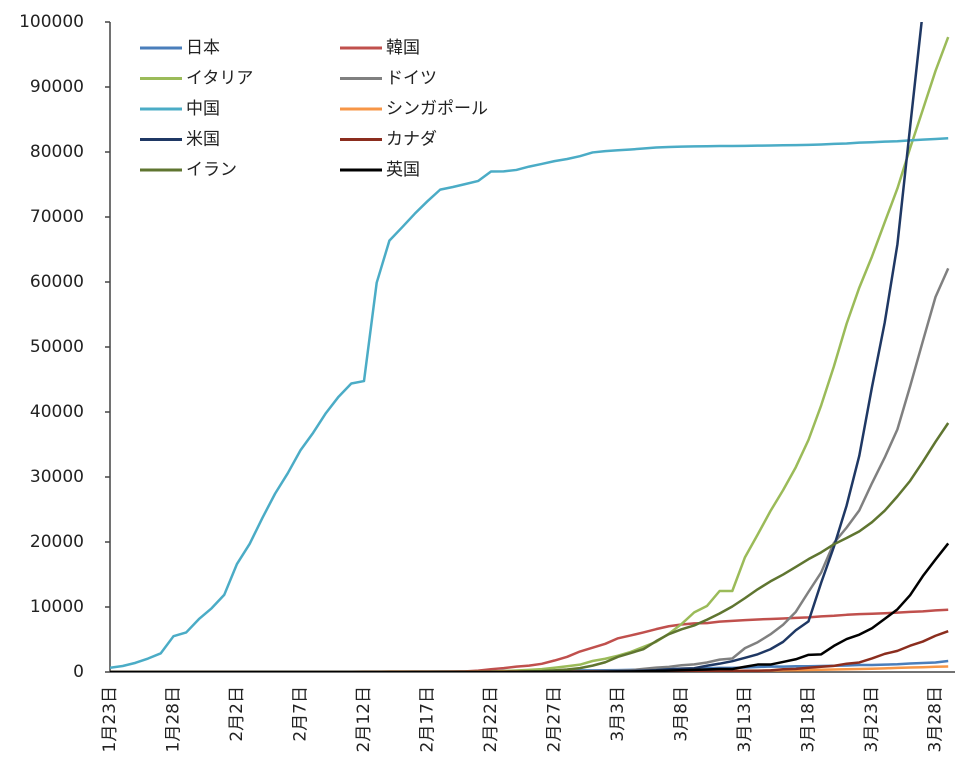 The image size is (955, 766). What do you see at coordinates (872, 719) in the screenshot?
I see `x-tick-label: 3月23日` at bounding box center [872, 719].